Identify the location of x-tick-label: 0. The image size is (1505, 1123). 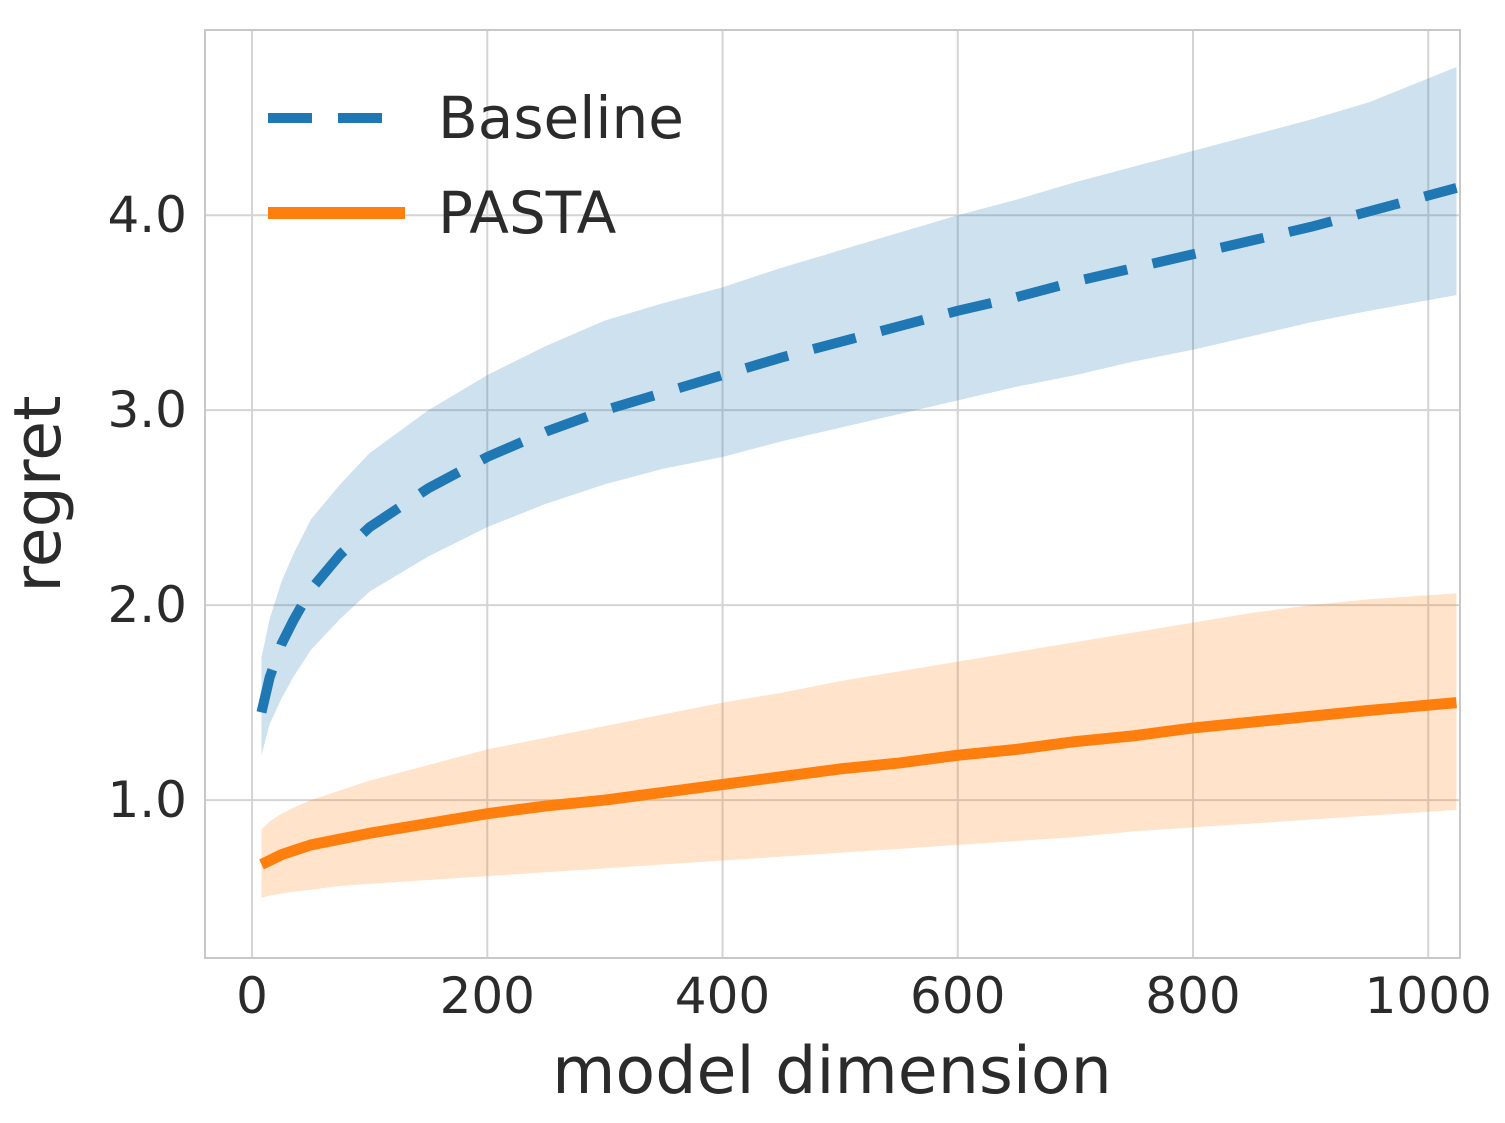
(252, 996).